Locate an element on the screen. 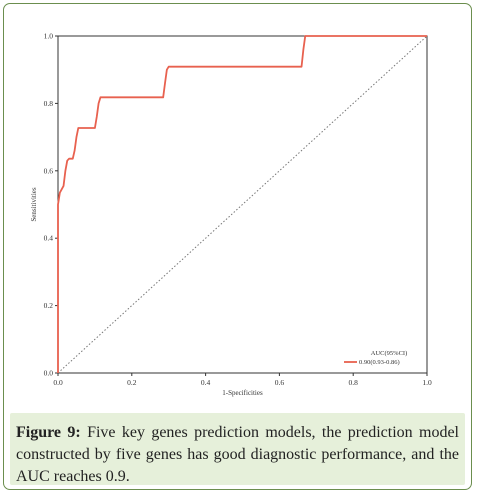  x-tick-label: 1.0 is located at coordinates (427, 382).